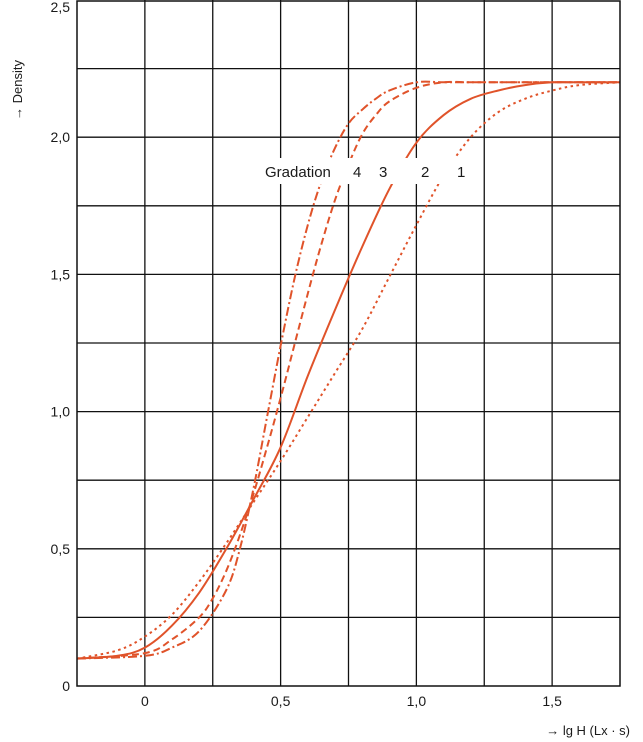 The image size is (643, 742). I want to click on gradation-annotation: Gradation 4 3 2 1, so click(366, 171).